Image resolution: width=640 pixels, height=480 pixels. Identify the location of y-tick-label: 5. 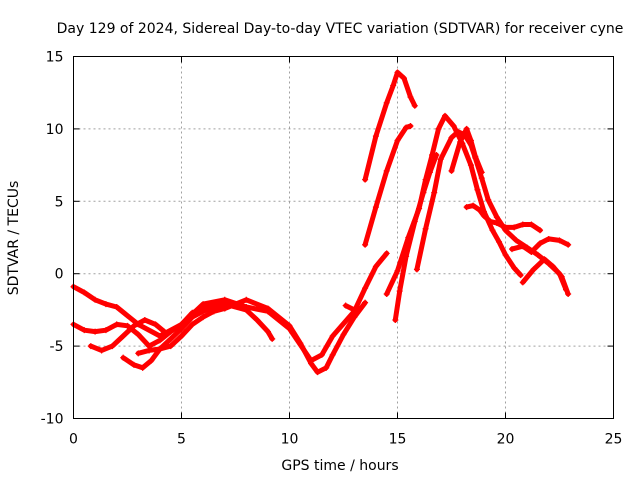
(59, 202).